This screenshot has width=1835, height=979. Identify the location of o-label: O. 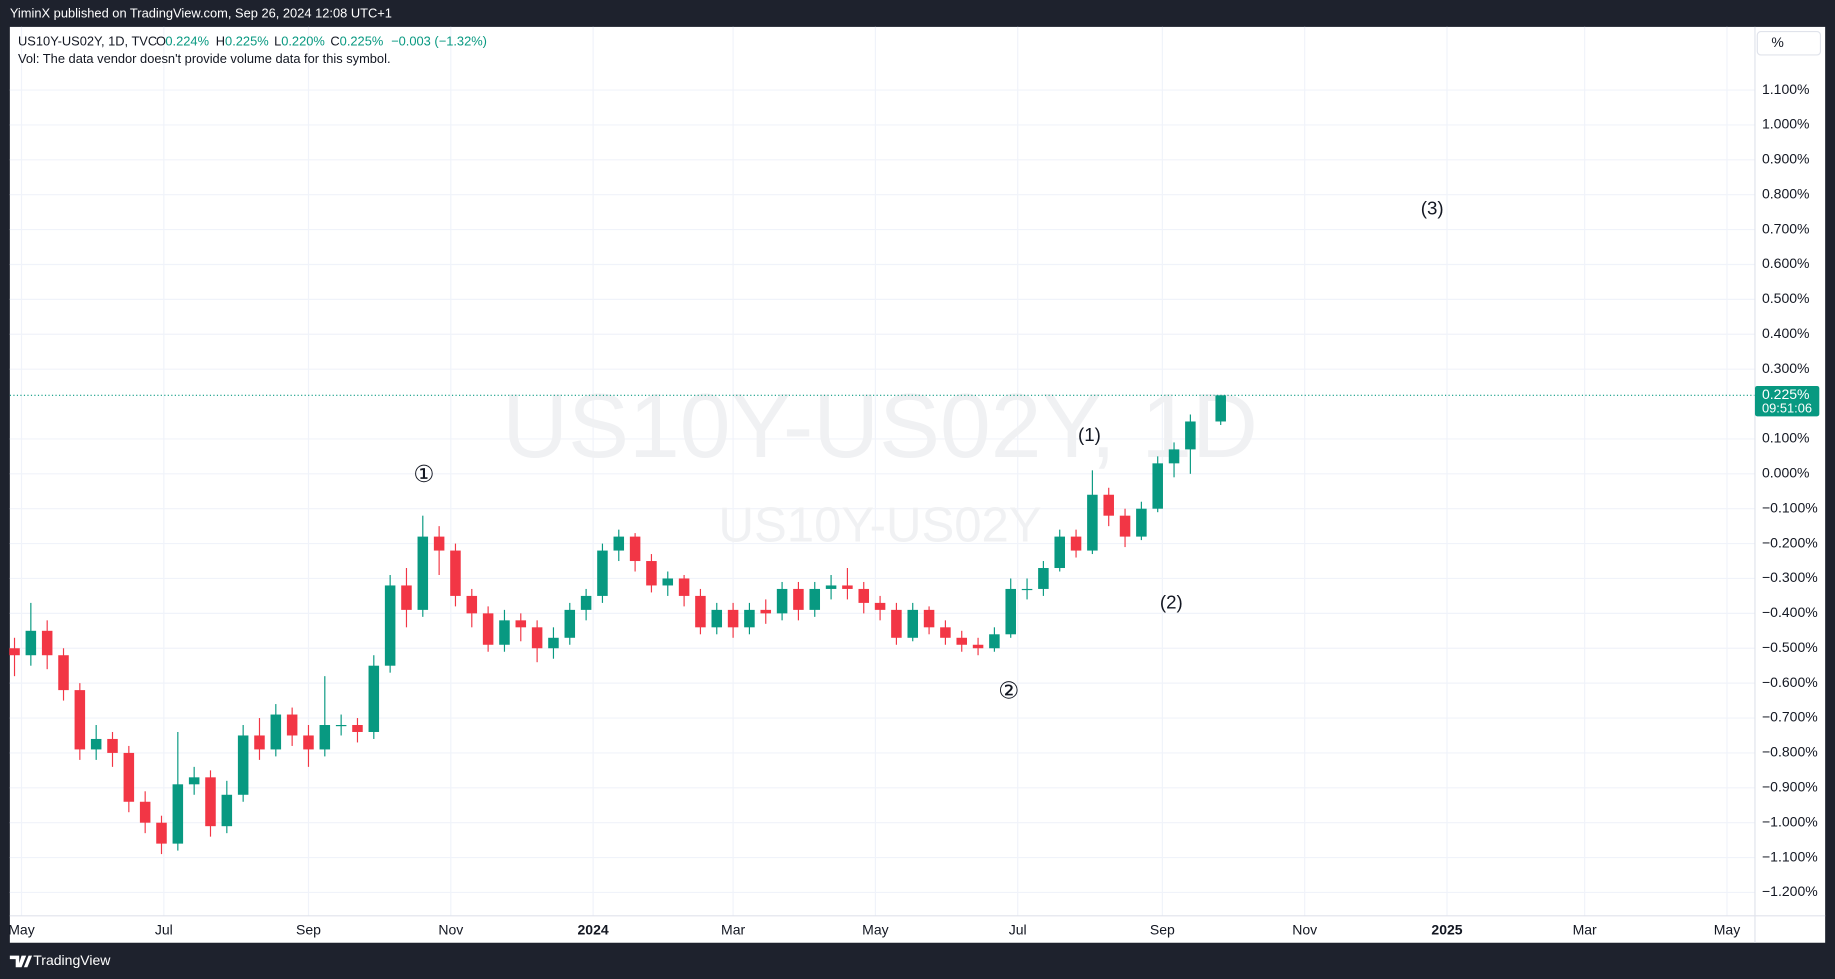
(161, 40).